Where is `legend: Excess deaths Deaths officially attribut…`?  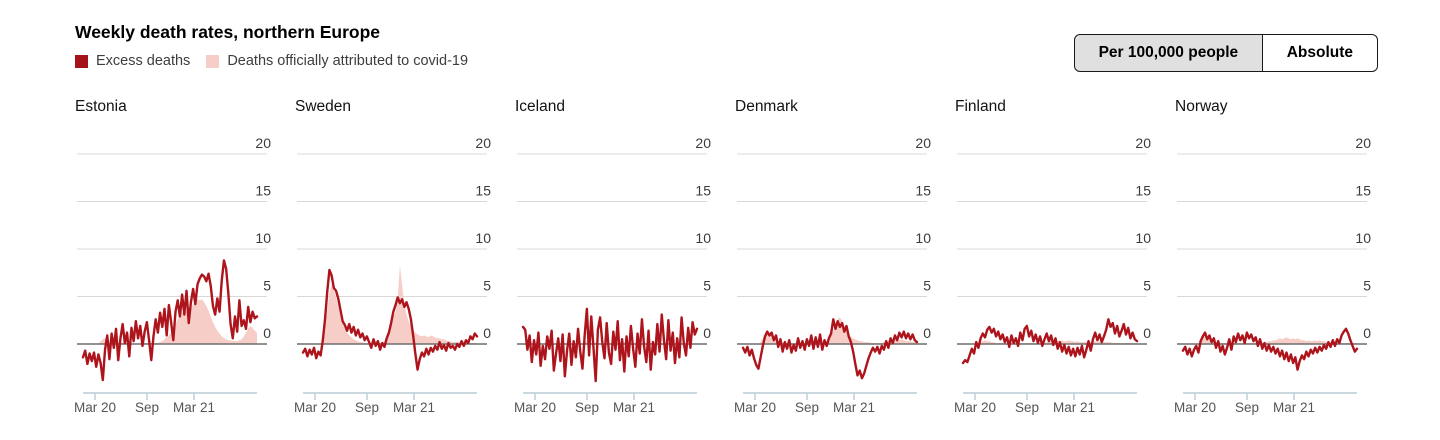 legend: Excess deaths Deaths officially attribut… is located at coordinates (271, 61).